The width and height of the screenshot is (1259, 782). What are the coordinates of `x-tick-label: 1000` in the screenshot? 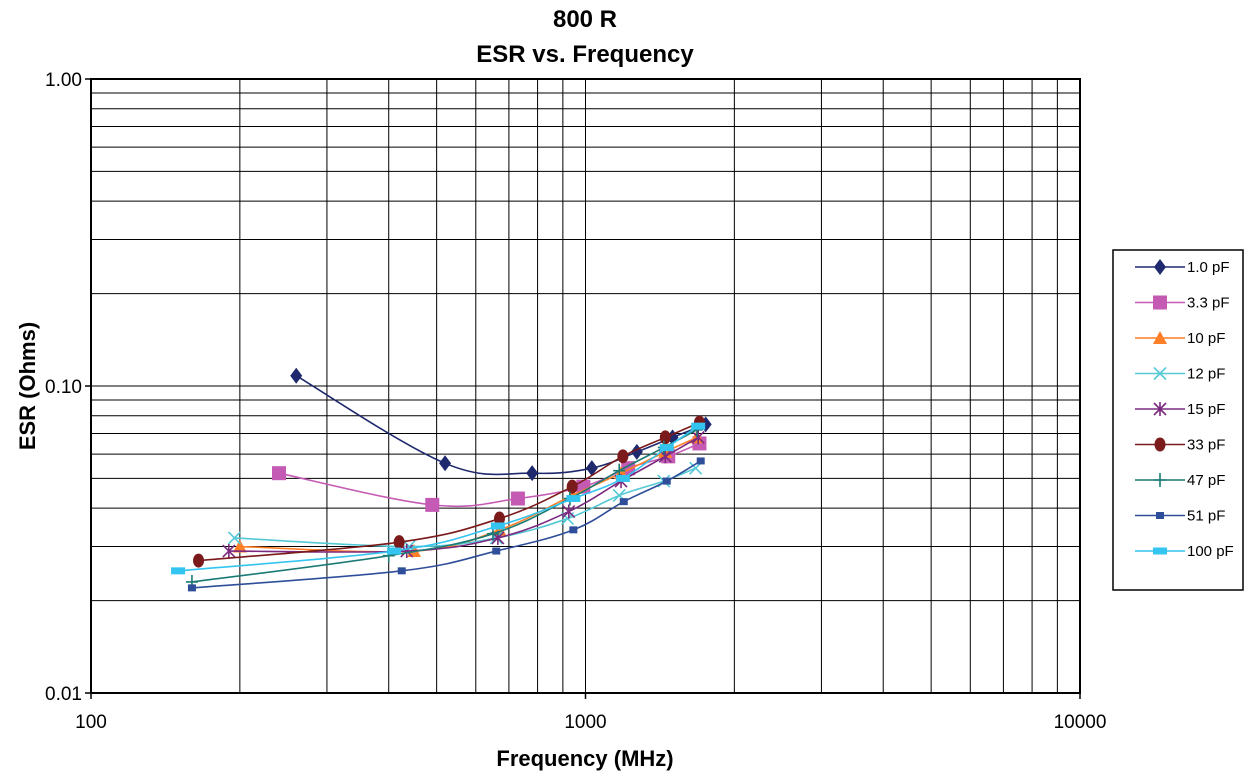 It's located at (585, 722).